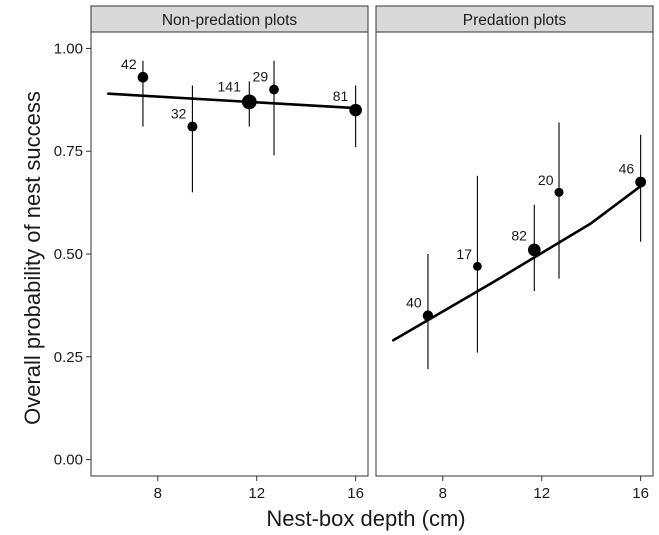 This screenshot has width=659, height=535. What do you see at coordinates (129, 64) in the screenshot?
I see `sample-size-label: 42` at bounding box center [129, 64].